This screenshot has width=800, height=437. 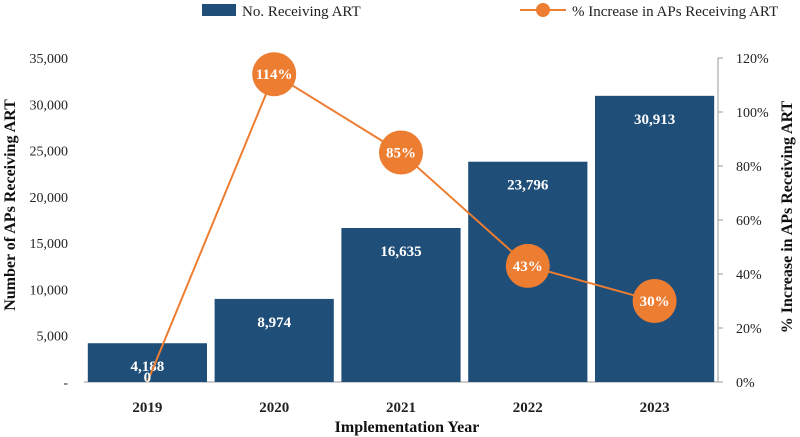 I want to click on legend-bar-swatch, so click(x=219, y=10).